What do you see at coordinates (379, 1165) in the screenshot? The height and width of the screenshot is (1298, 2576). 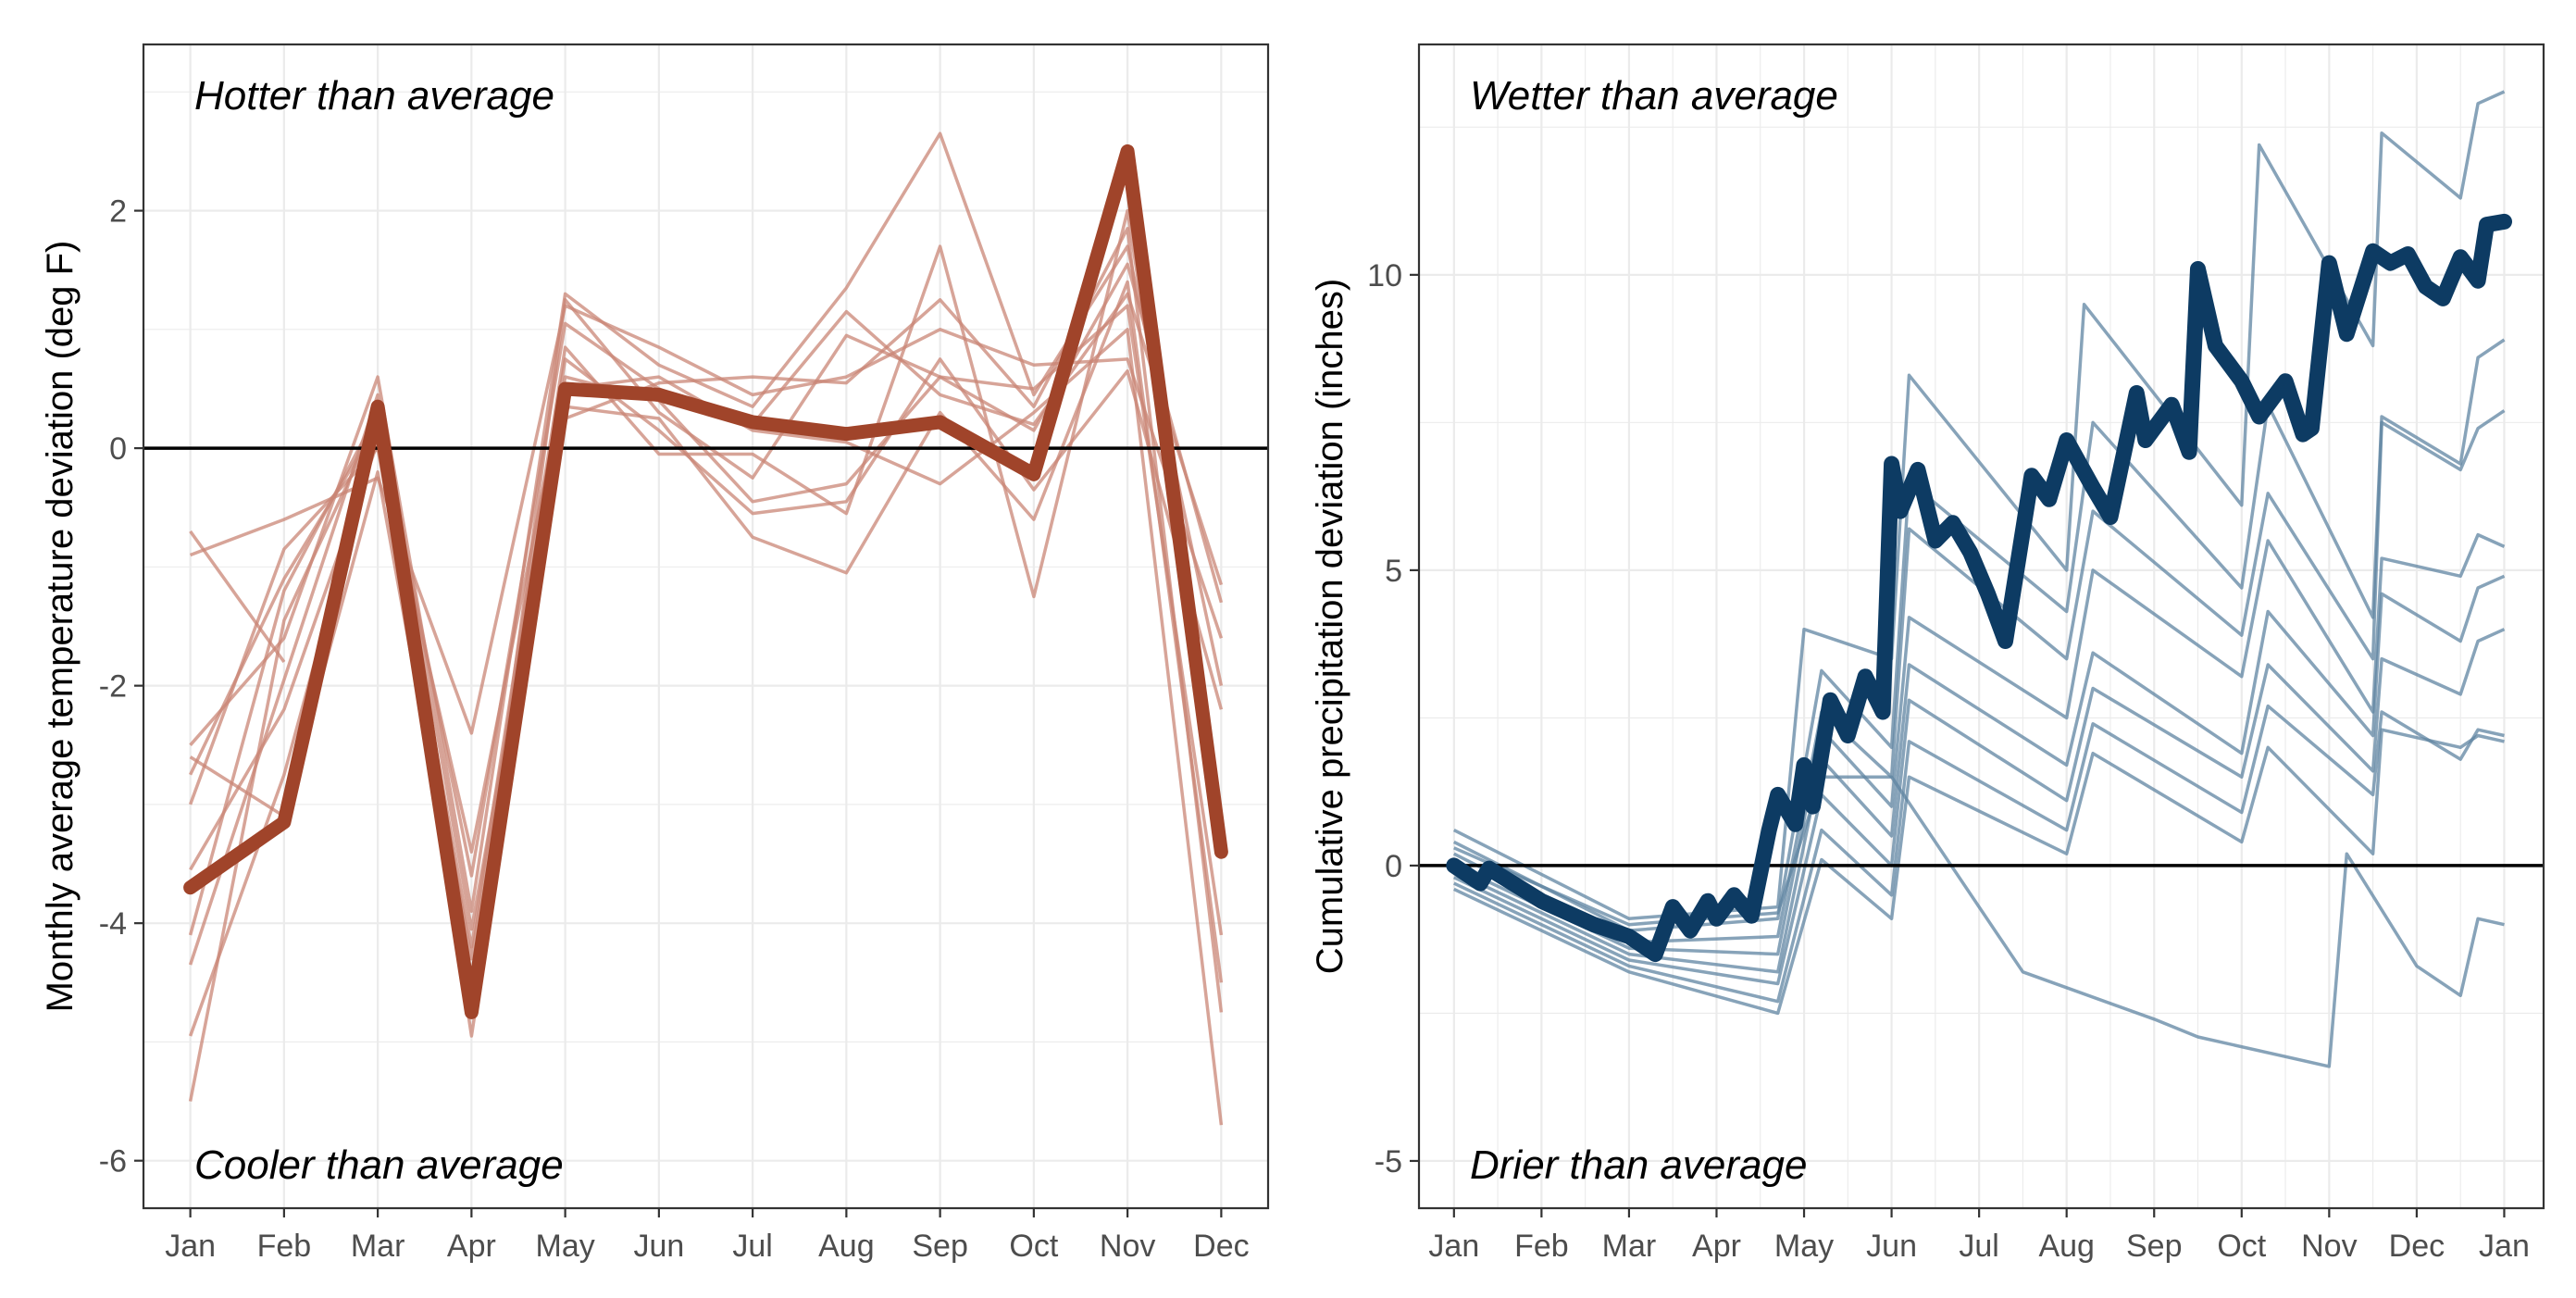 I see `temperature-annotation-cooler: Cooler than average` at bounding box center [379, 1165].